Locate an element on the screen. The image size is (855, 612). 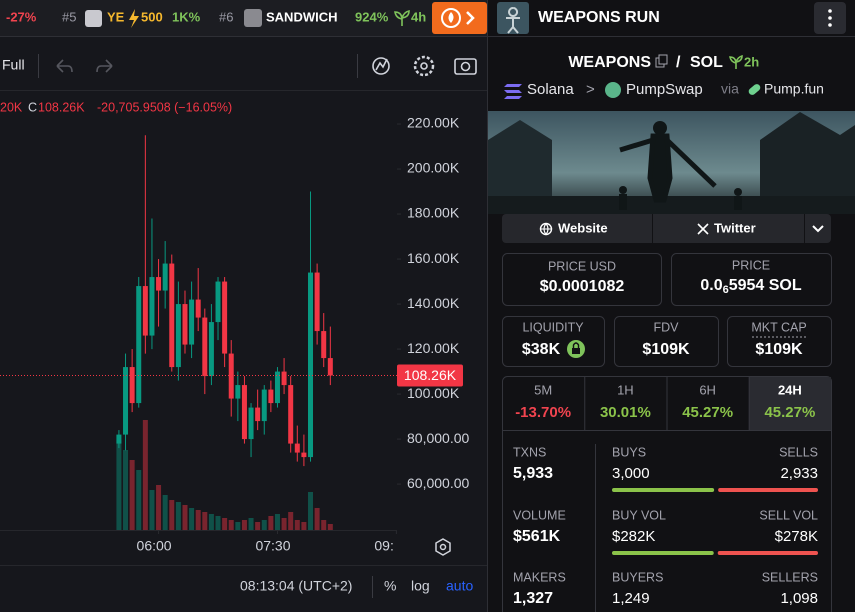
sell-bar is located at coordinates (768, 490).